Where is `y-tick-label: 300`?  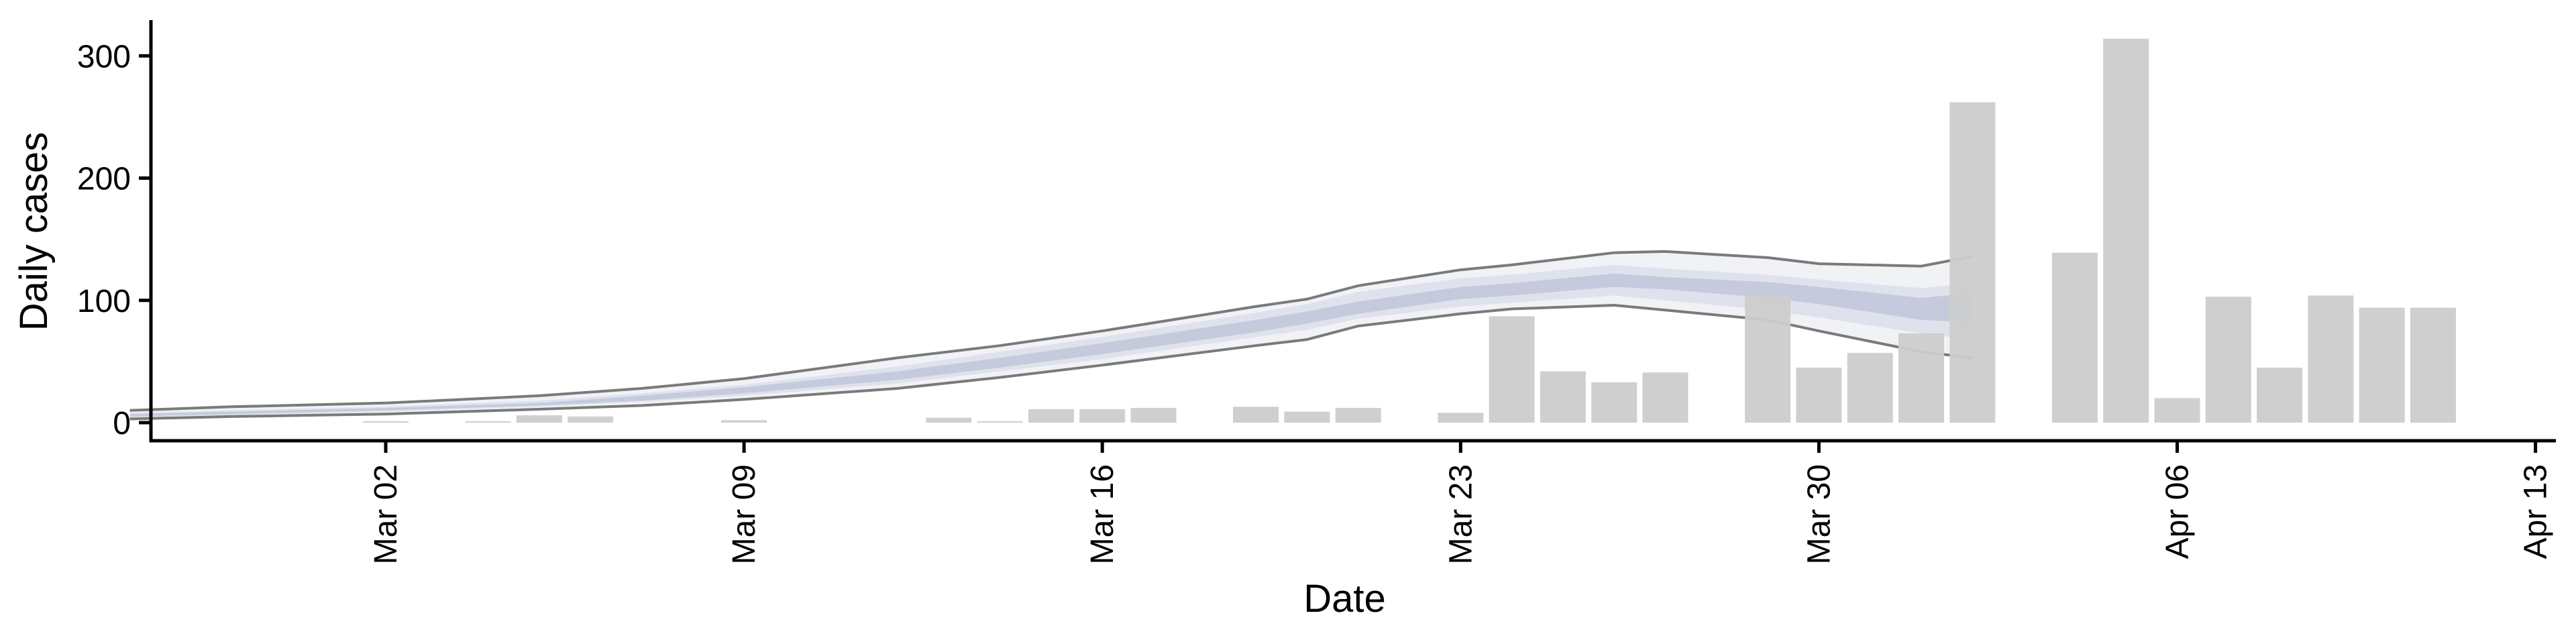 y-tick-label: 300 is located at coordinates (104, 56).